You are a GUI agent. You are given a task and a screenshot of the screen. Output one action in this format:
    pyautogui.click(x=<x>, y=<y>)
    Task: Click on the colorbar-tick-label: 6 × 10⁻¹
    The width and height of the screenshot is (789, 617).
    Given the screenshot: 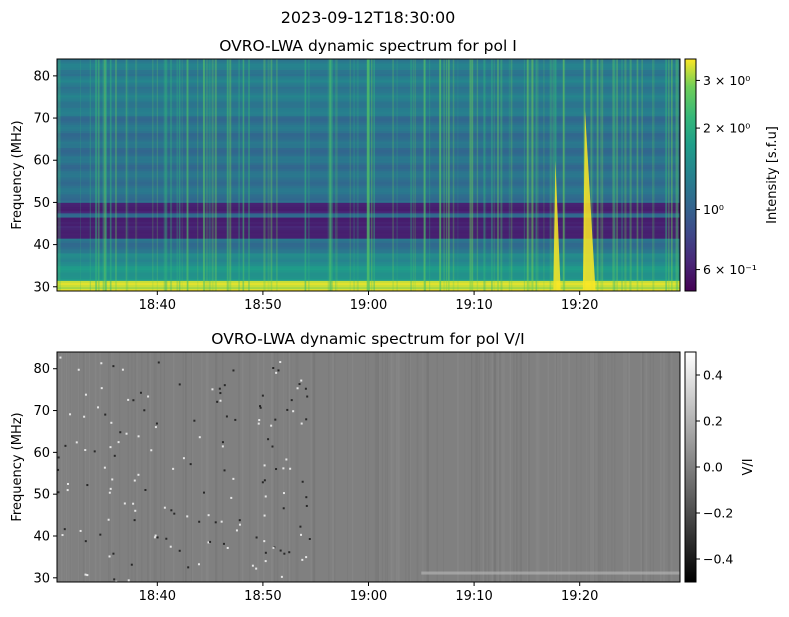 What is the action you would take?
    pyautogui.click(x=730, y=269)
    